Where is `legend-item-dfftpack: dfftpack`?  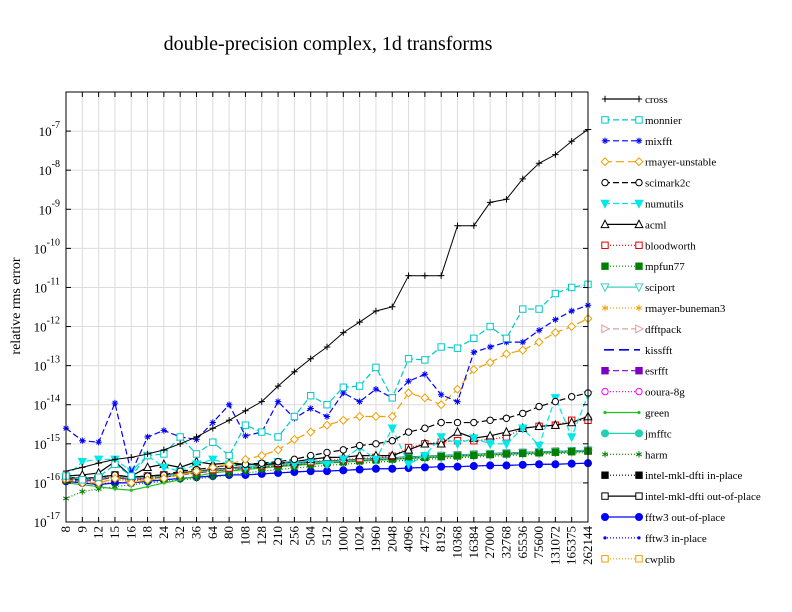
legend-item-dfftpack: dfftpack is located at coordinates (641, 330).